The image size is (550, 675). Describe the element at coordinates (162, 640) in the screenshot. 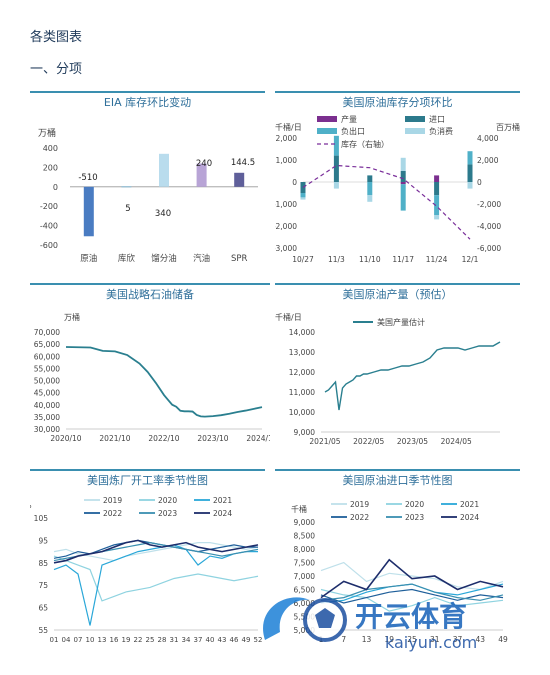

I see `x-tick-label: 28` at that location.